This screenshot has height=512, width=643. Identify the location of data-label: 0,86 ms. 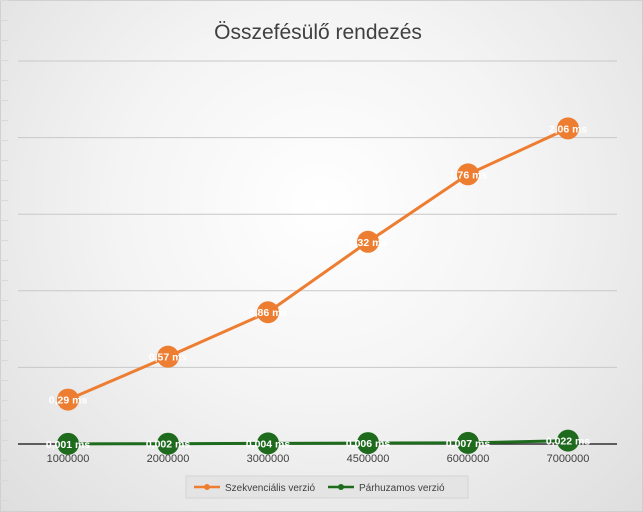
(268, 313).